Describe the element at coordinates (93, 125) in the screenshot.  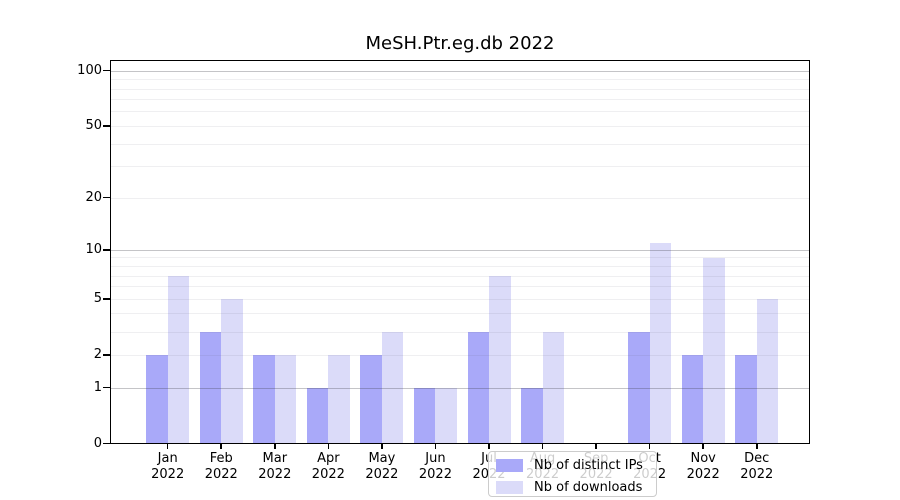
I see `y-axis-tick-label: 50` at that location.